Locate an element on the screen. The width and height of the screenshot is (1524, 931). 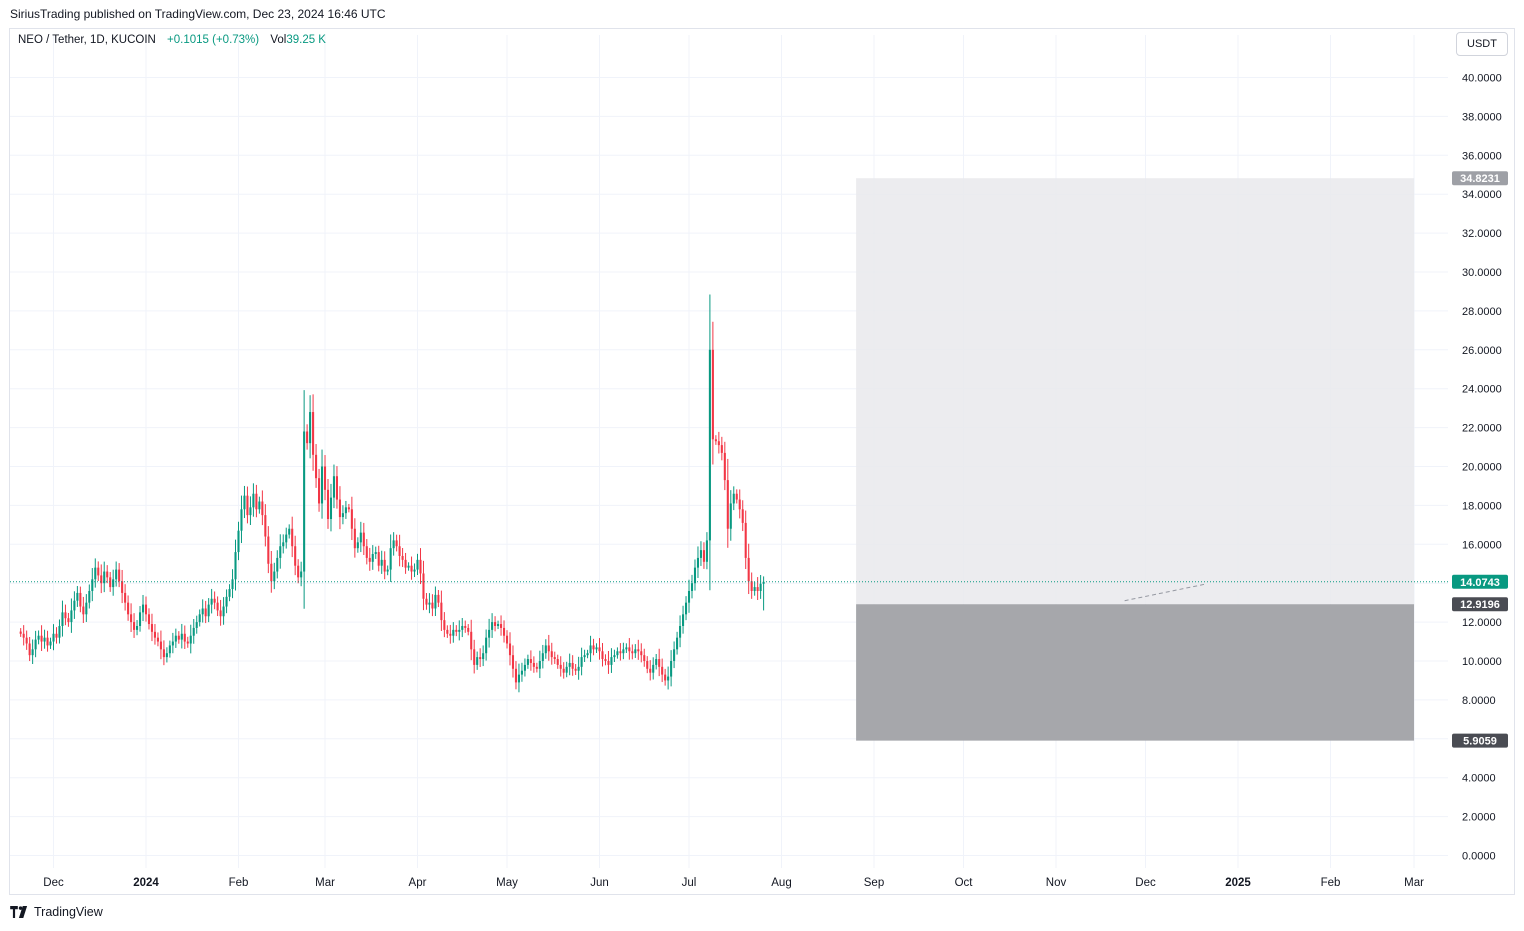
zone-bottom-badge-text: 5.9059 is located at coordinates (1480, 742).